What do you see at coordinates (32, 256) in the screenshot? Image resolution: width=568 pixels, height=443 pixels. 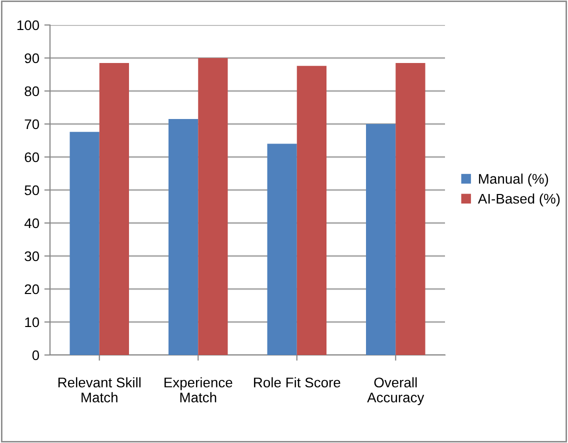 I see `y-tick-label: 30` at bounding box center [32, 256].